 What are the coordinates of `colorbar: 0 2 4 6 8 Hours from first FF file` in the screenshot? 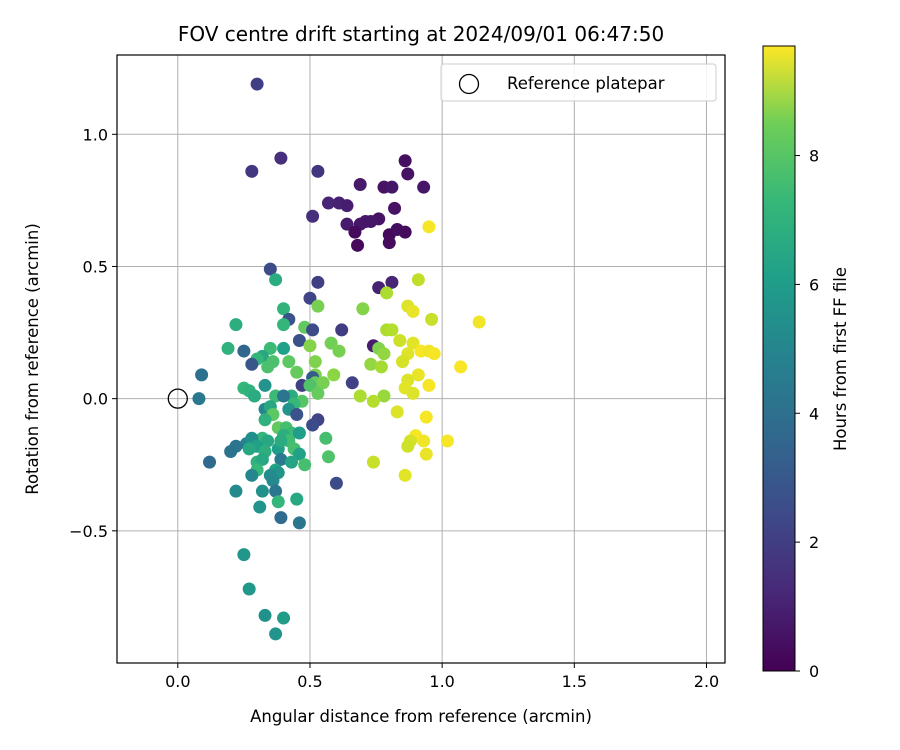 It's located at (806, 363).